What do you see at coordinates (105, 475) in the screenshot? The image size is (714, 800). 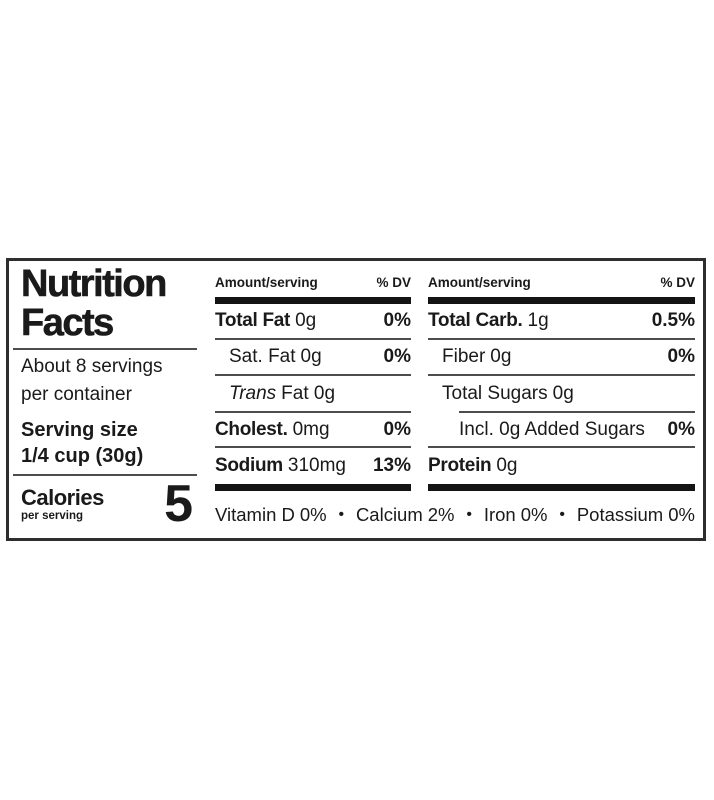 I see `calories-divider` at bounding box center [105, 475].